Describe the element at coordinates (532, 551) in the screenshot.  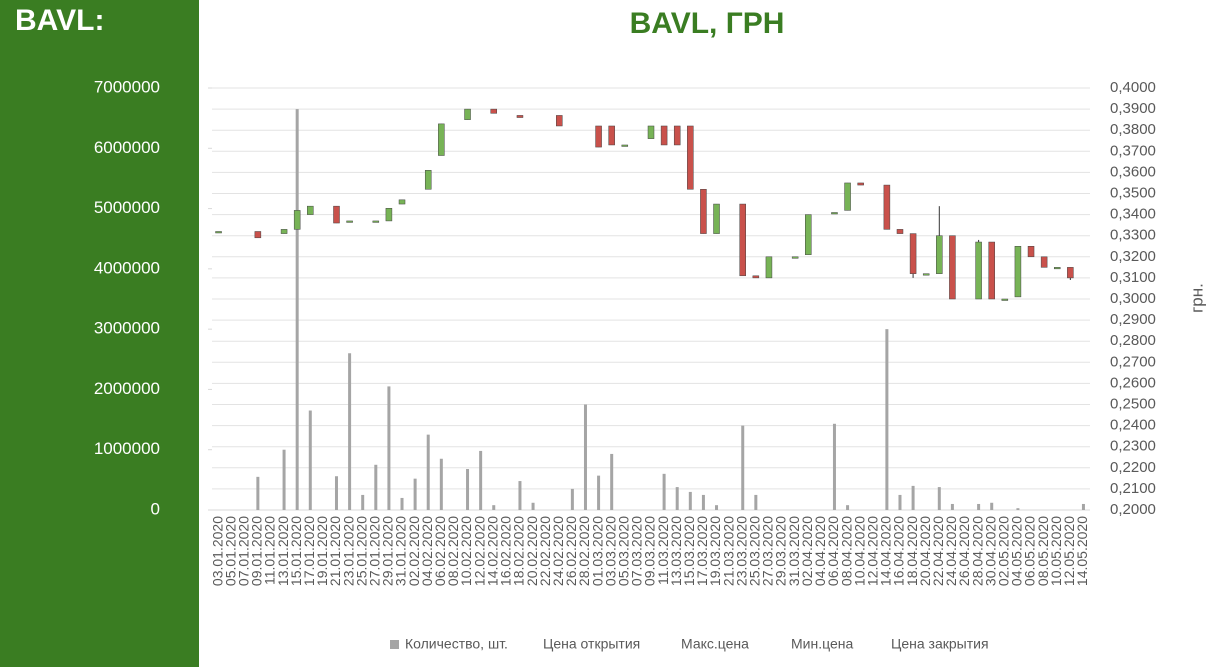
I see `x-tick-label: 20.02.2020` at that location.